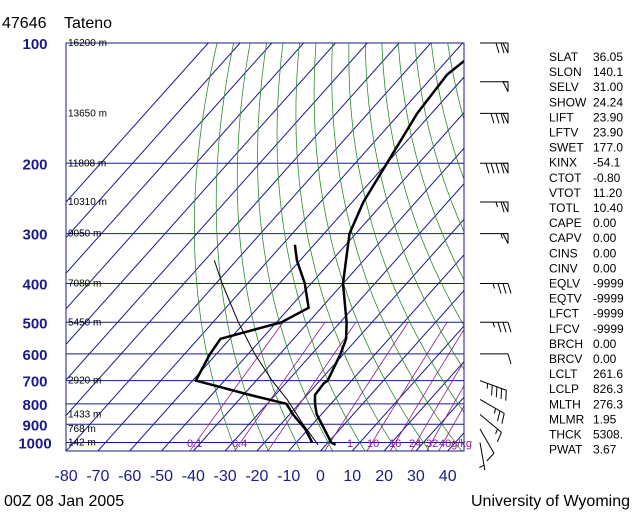 This screenshot has height=512, width=640. What do you see at coordinates (34, 444) in the screenshot?
I see `pressure-tick-label: 1000` at bounding box center [34, 444].